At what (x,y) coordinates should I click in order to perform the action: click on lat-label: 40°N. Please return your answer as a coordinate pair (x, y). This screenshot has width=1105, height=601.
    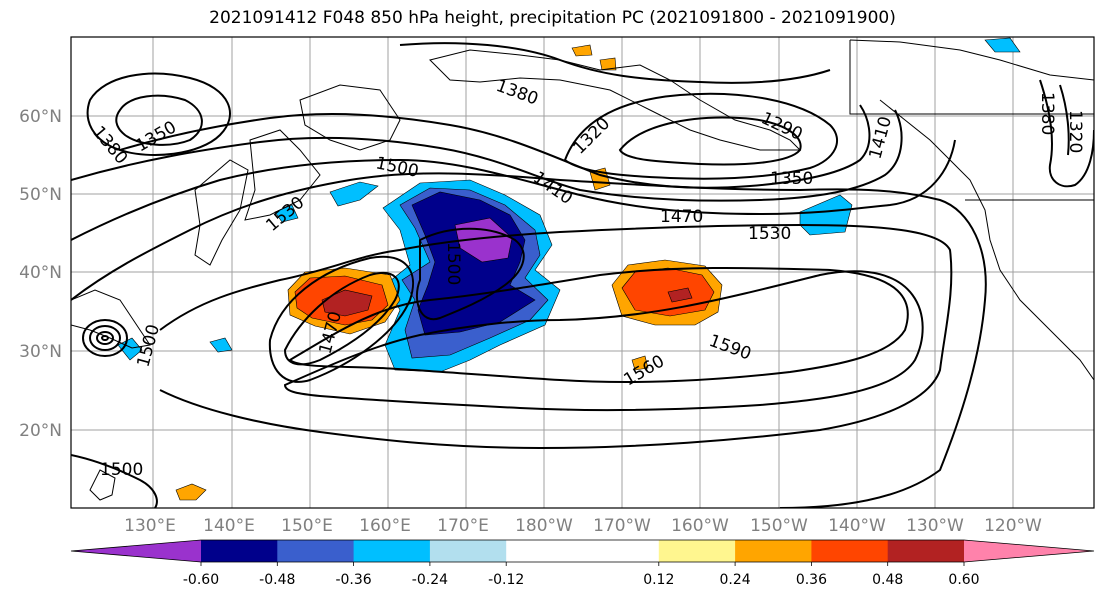
    Looking at the image, I should click on (40, 273).